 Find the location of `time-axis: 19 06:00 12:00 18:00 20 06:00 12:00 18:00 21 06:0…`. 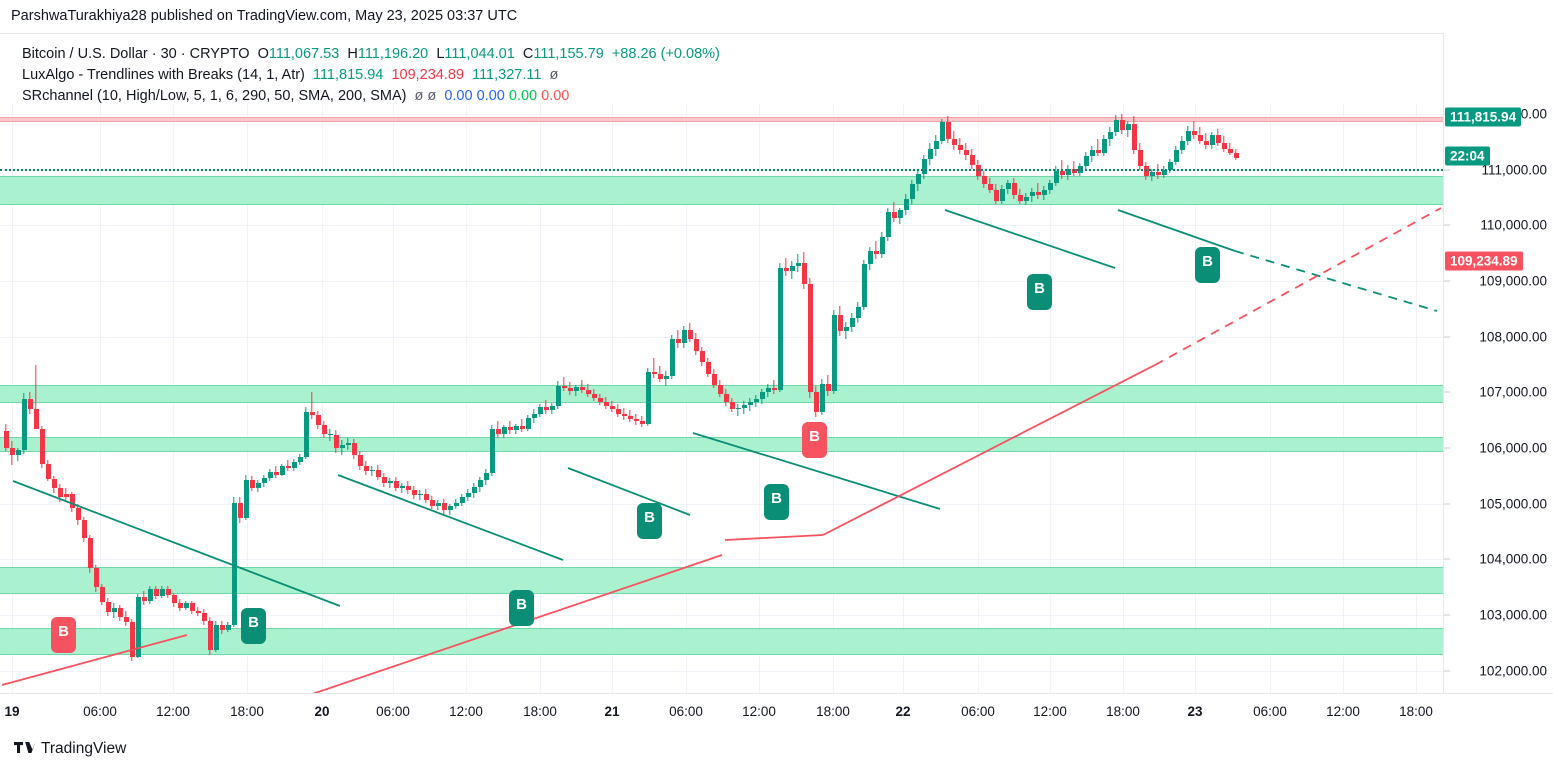

time-axis: 19 06:00 12:00 18:00 20 06:00 12:00 18:00 21 06:0… is located at coordinates (776, 713).